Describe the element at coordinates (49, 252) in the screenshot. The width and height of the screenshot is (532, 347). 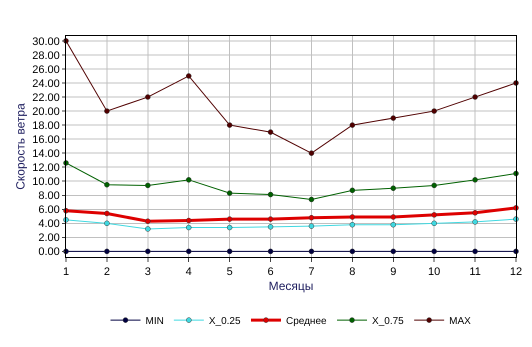
I see `y-tick-label: 0.00` at that location.